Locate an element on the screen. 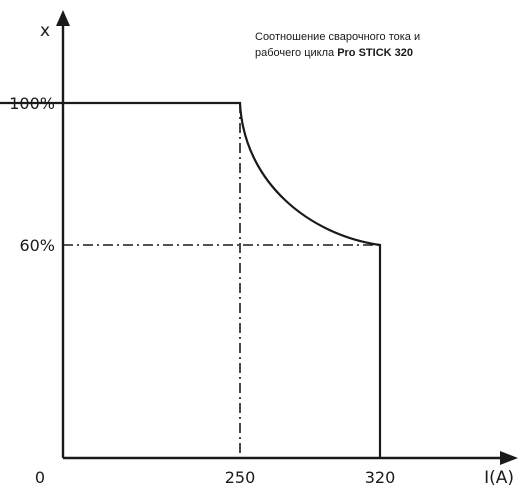 This screenshot has width=523, height=494. caption-line-1: Соотношение сварочного тока и is located at coordinates (338, 37).